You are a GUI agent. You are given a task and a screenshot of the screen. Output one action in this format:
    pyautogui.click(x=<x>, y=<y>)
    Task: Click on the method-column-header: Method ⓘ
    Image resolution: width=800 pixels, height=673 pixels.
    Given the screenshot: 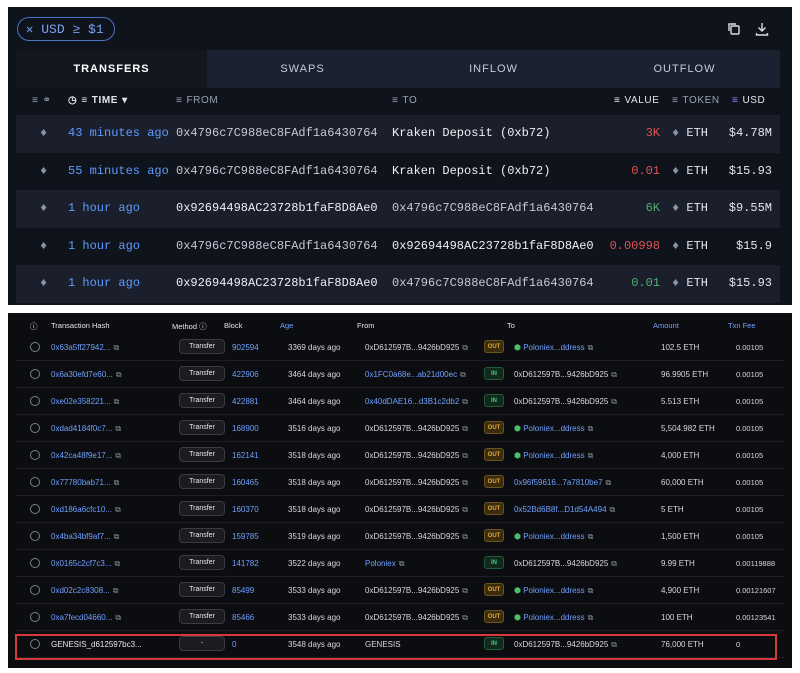 What is the action you would take?
    pyautogui.click(x=189, y=326)
    